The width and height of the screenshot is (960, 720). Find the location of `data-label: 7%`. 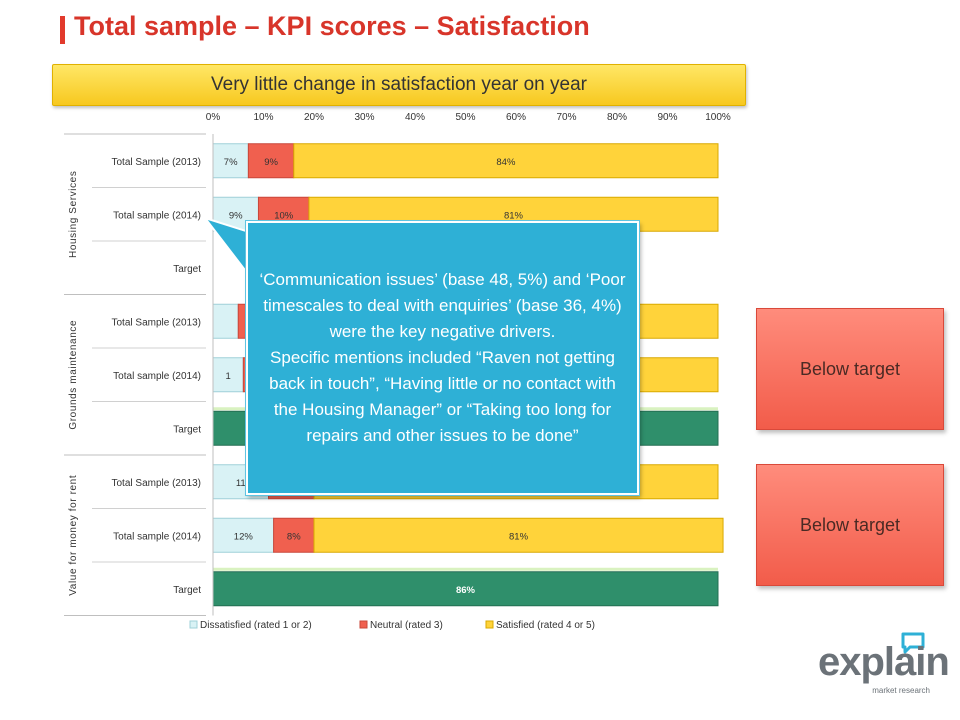

data-label: 7% is located at coordinates (231, 162).